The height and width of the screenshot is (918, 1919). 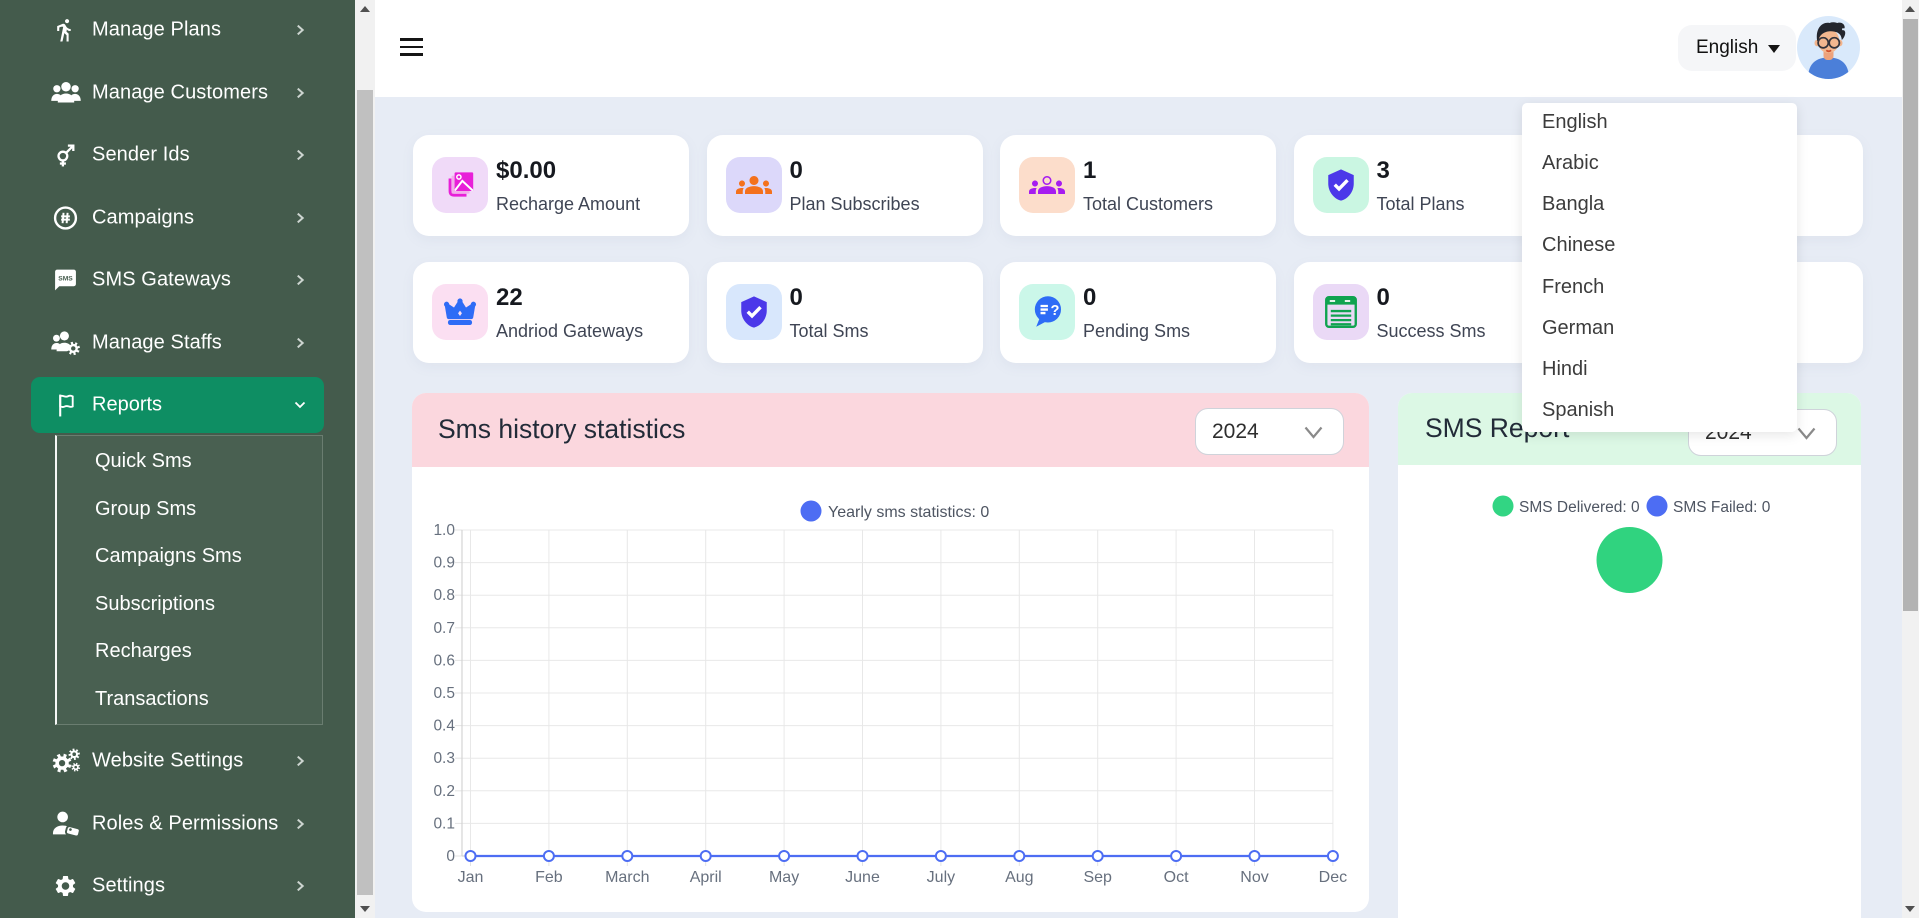 What do you see at coordinates (444, 758) in the screenshot?
I see `svg-text: 0.3` at bounding box center [444, 758].